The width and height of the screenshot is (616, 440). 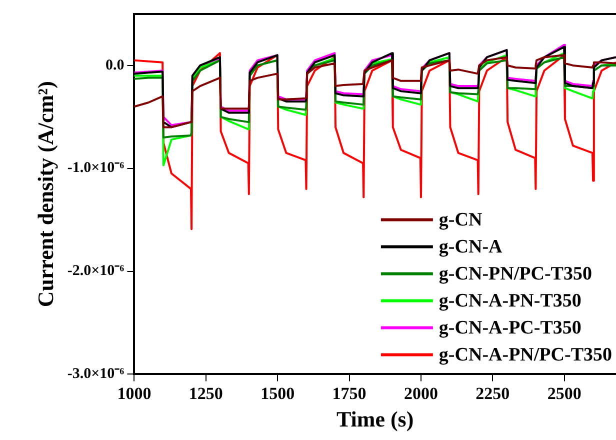 What do you see at coordinates (45, 194) in the screenshot?
I see `y-axis-title: Current density (A/cm²)` at bounding box center [45, 194].